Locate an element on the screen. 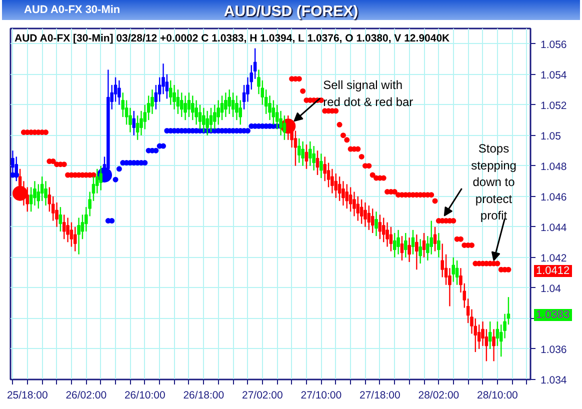 This screenshot has width=582, height=409. y-tick-label: 1.05 is located at coordinates (551, 136).